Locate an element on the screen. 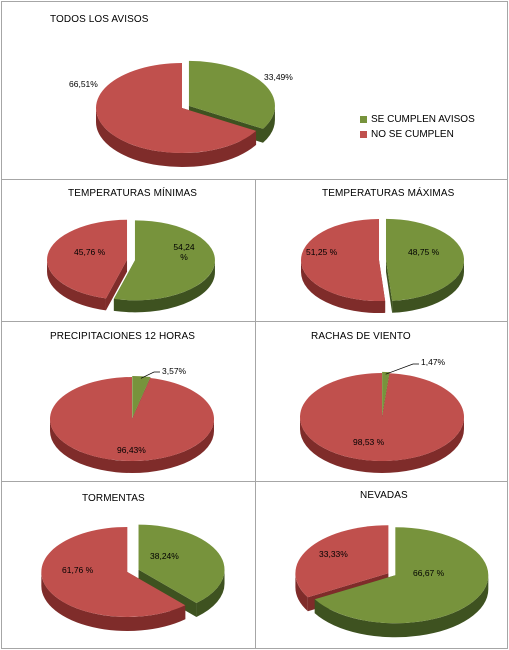 The image size is (509, 650). legend-item-no-se-cumplen: NO SE CUMPLEN is located at coordinates (417, 134).